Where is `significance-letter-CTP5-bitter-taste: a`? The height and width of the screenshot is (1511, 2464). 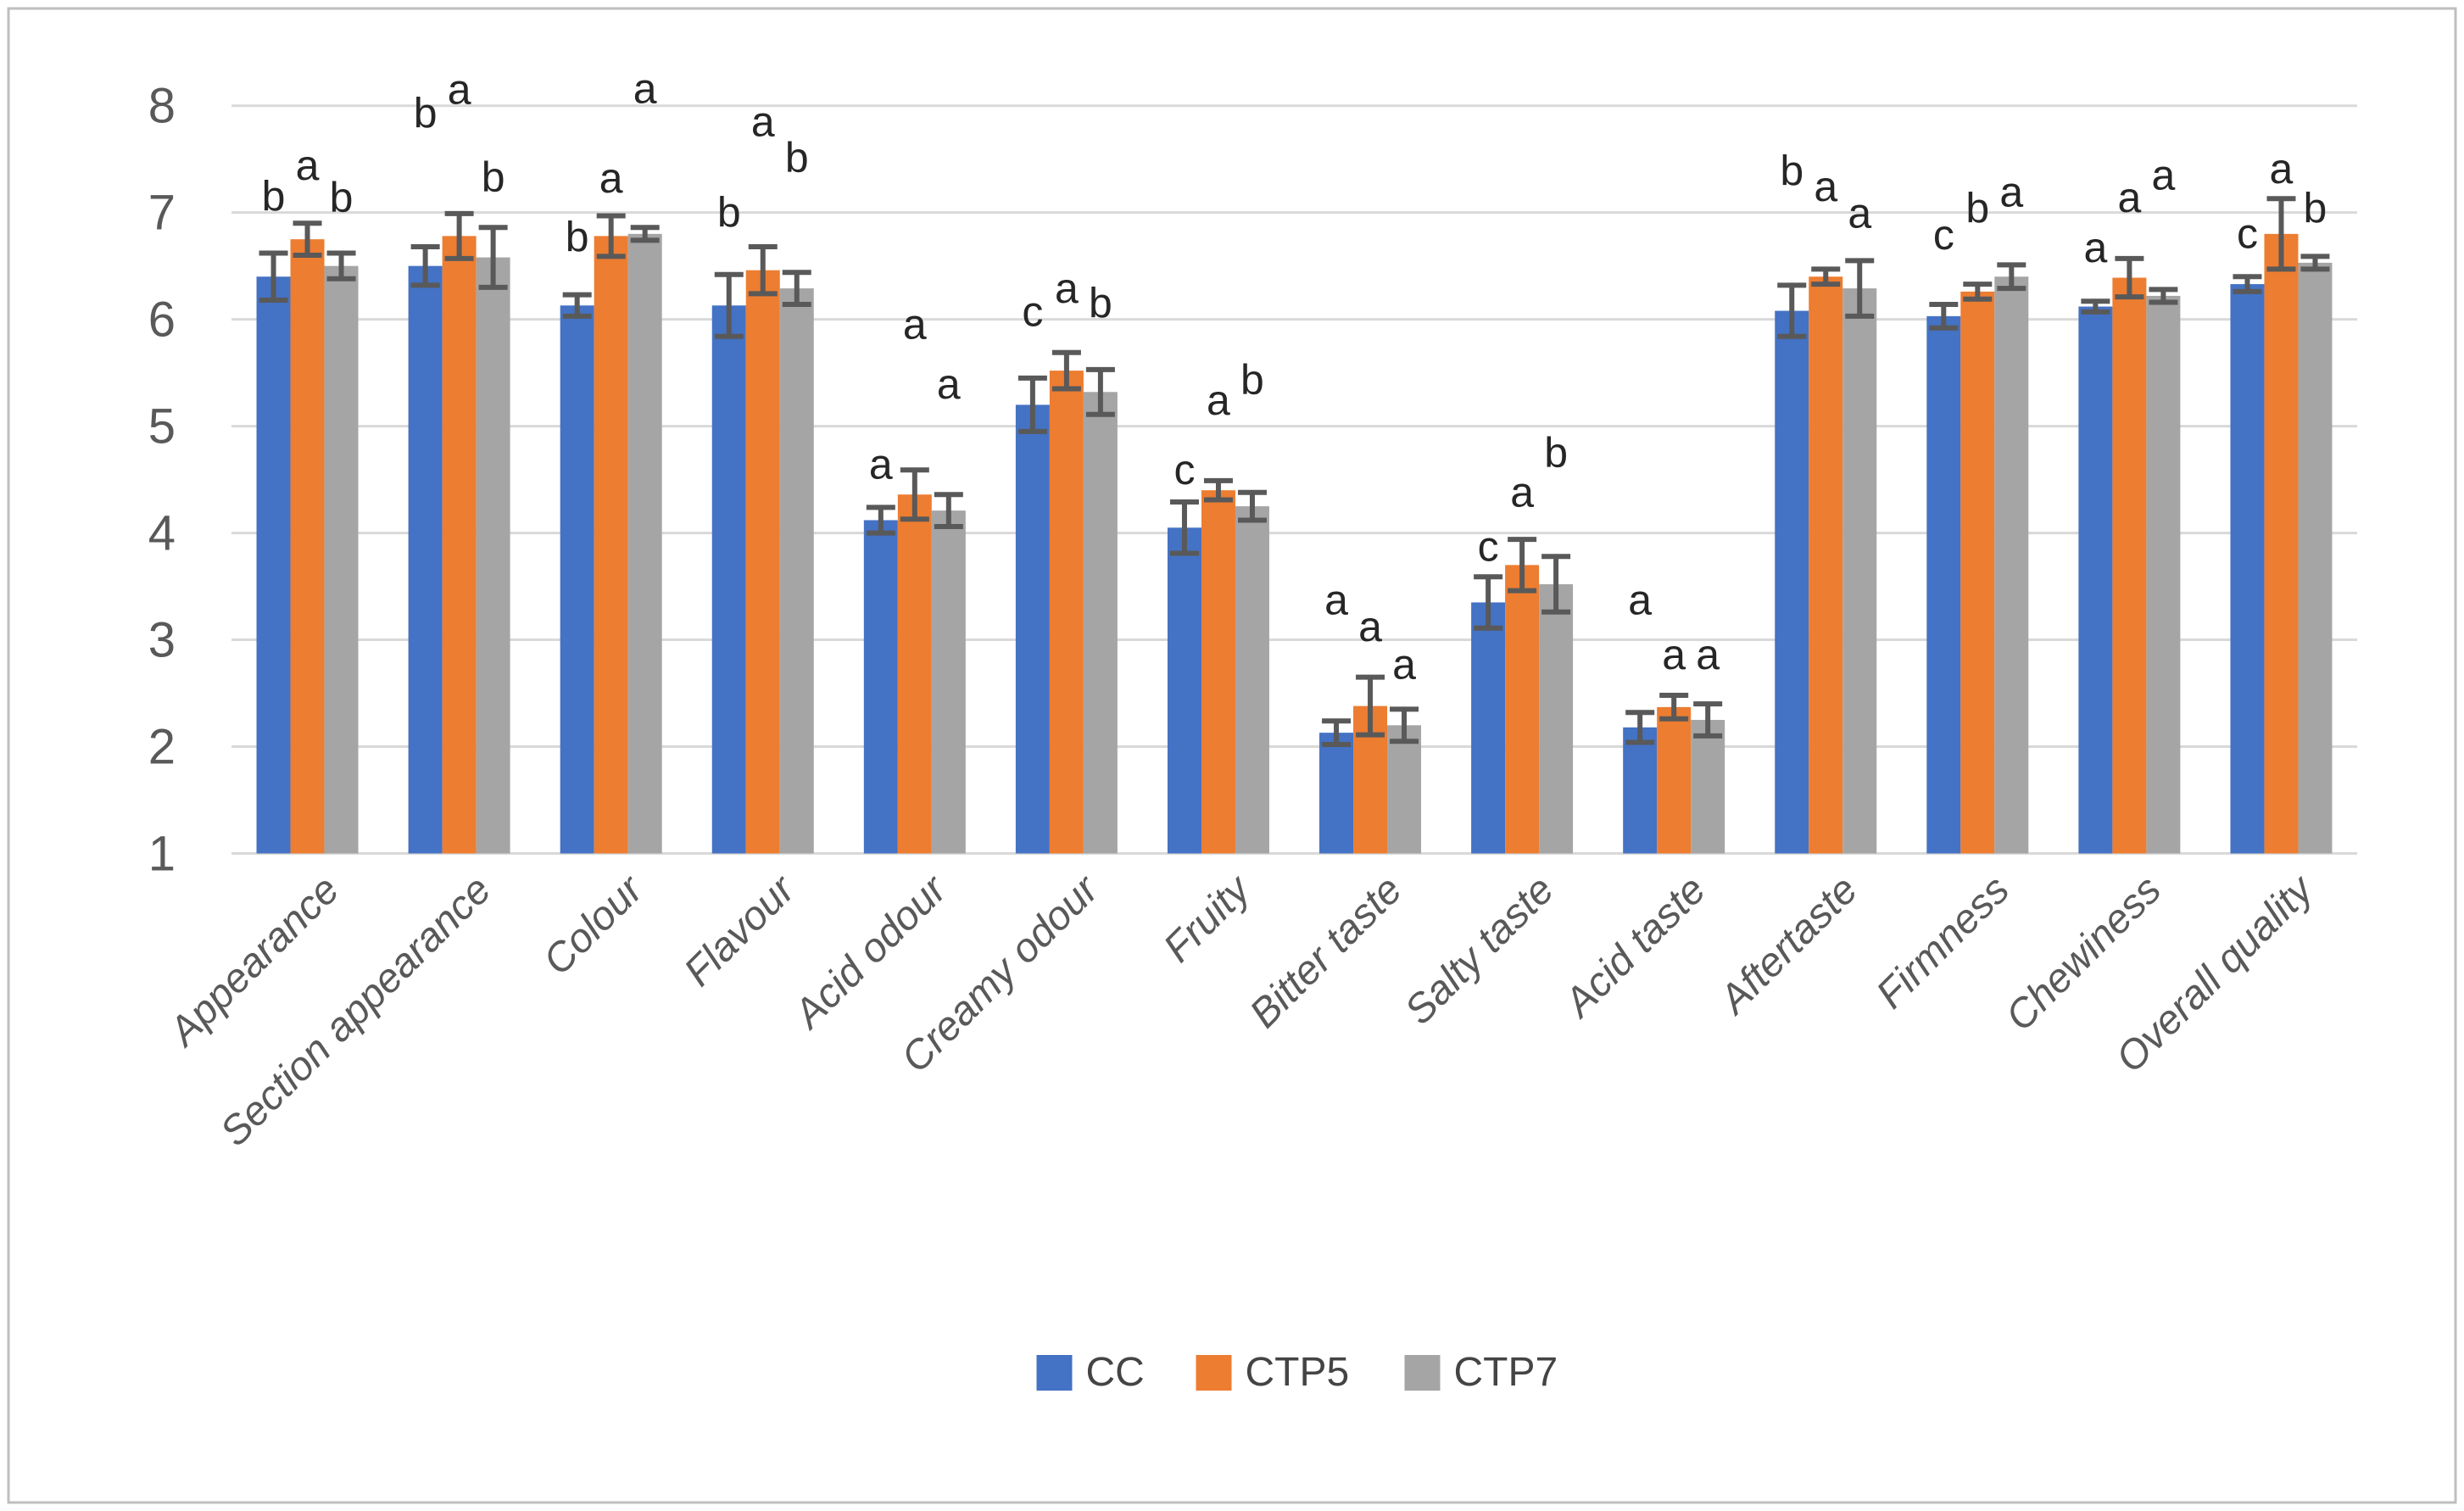 significance-letter-CTP5-bitter-taste: a is located at coordinates (1370, 626).